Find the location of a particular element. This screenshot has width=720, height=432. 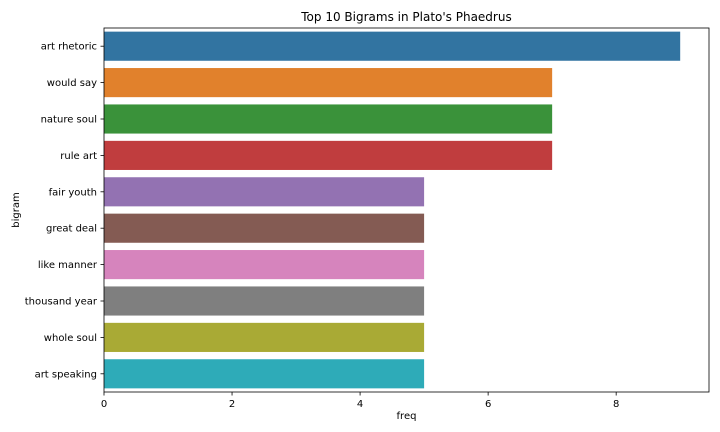

x-tick-label: 0 is located at coordinates (104, 404).